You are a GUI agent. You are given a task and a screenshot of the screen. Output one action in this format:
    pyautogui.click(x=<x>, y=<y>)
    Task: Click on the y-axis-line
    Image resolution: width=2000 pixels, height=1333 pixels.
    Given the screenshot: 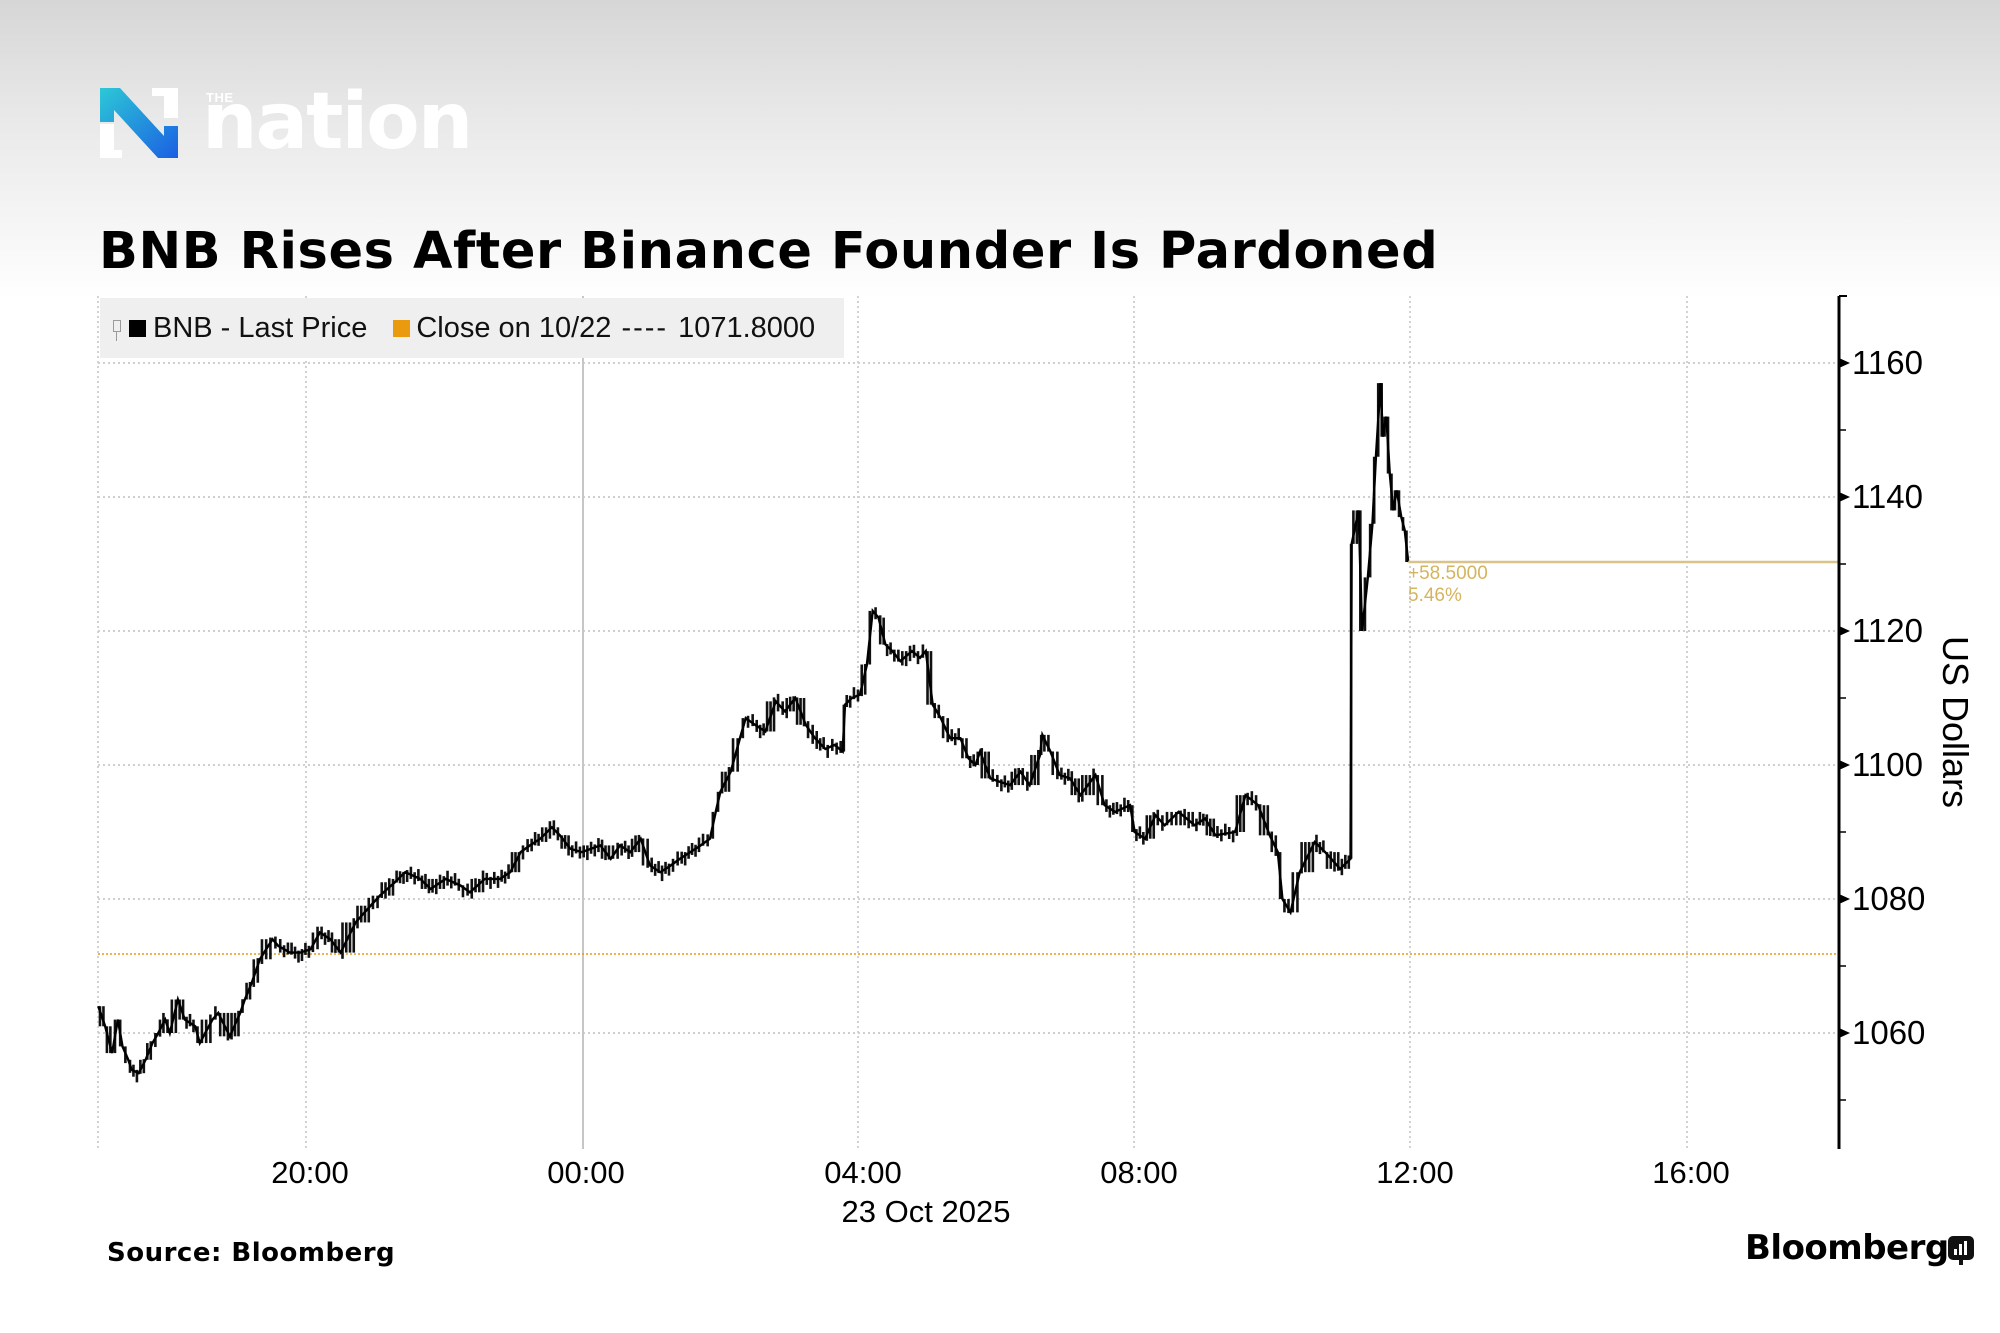 What is the action you would take?
    pyautogui.click(x=1843, y=722)
    